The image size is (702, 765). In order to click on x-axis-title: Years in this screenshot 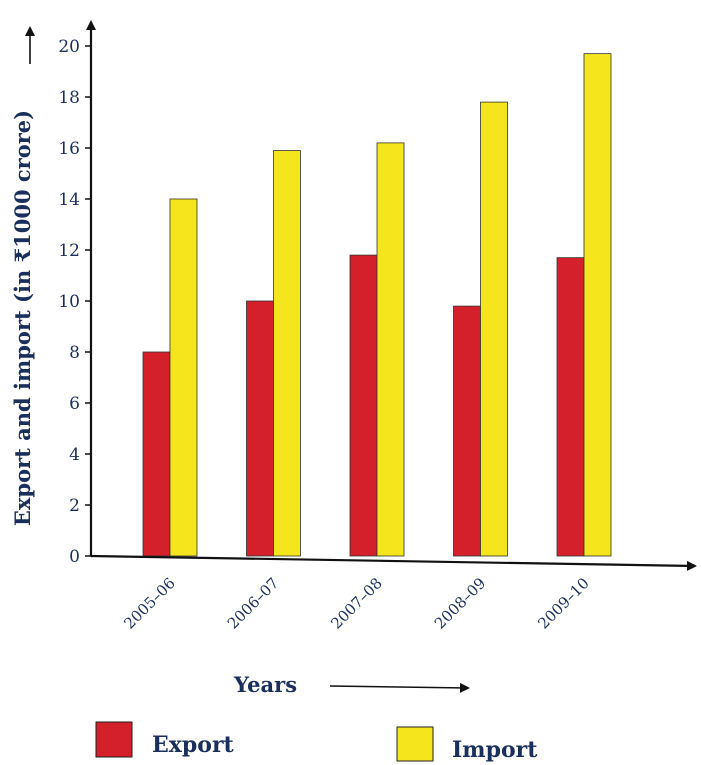, I will do `click(265, 684)`.